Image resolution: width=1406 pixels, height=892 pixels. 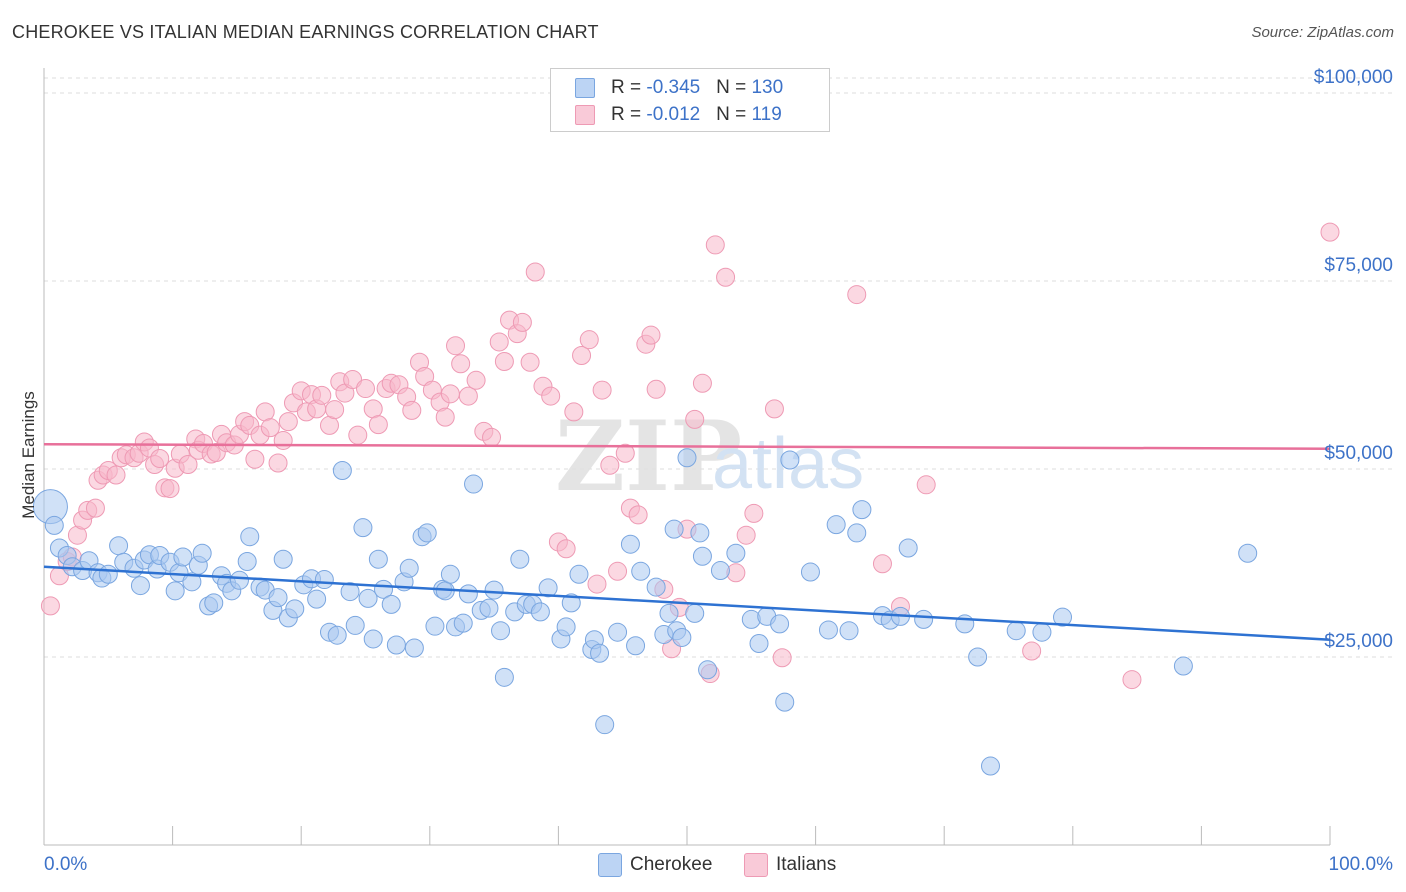 What do you see at coordinates (65, 864) in the screenshot?
I see `x-tick-label-start: 0.0%` at bounding box center [65, 864].